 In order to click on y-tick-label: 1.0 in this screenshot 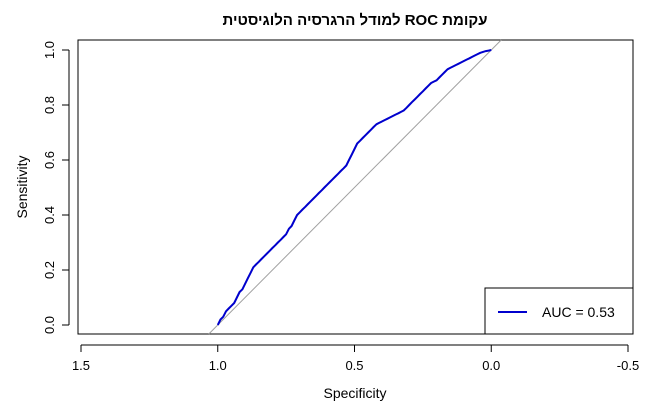, I will do `click(49, 50)`.